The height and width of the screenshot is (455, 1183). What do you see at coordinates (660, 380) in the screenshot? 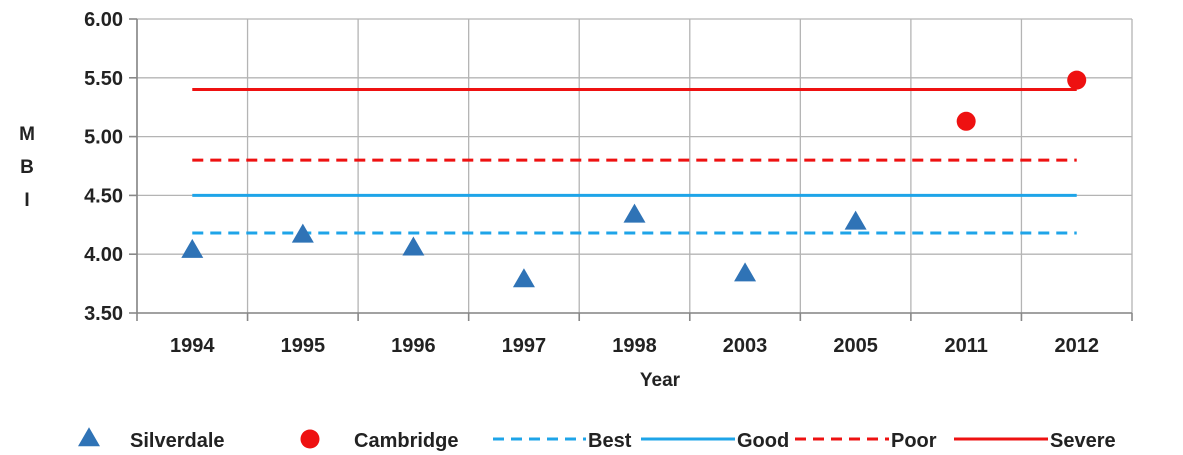
I see `x-axis-title: Year` at bounding box center [660, 380].